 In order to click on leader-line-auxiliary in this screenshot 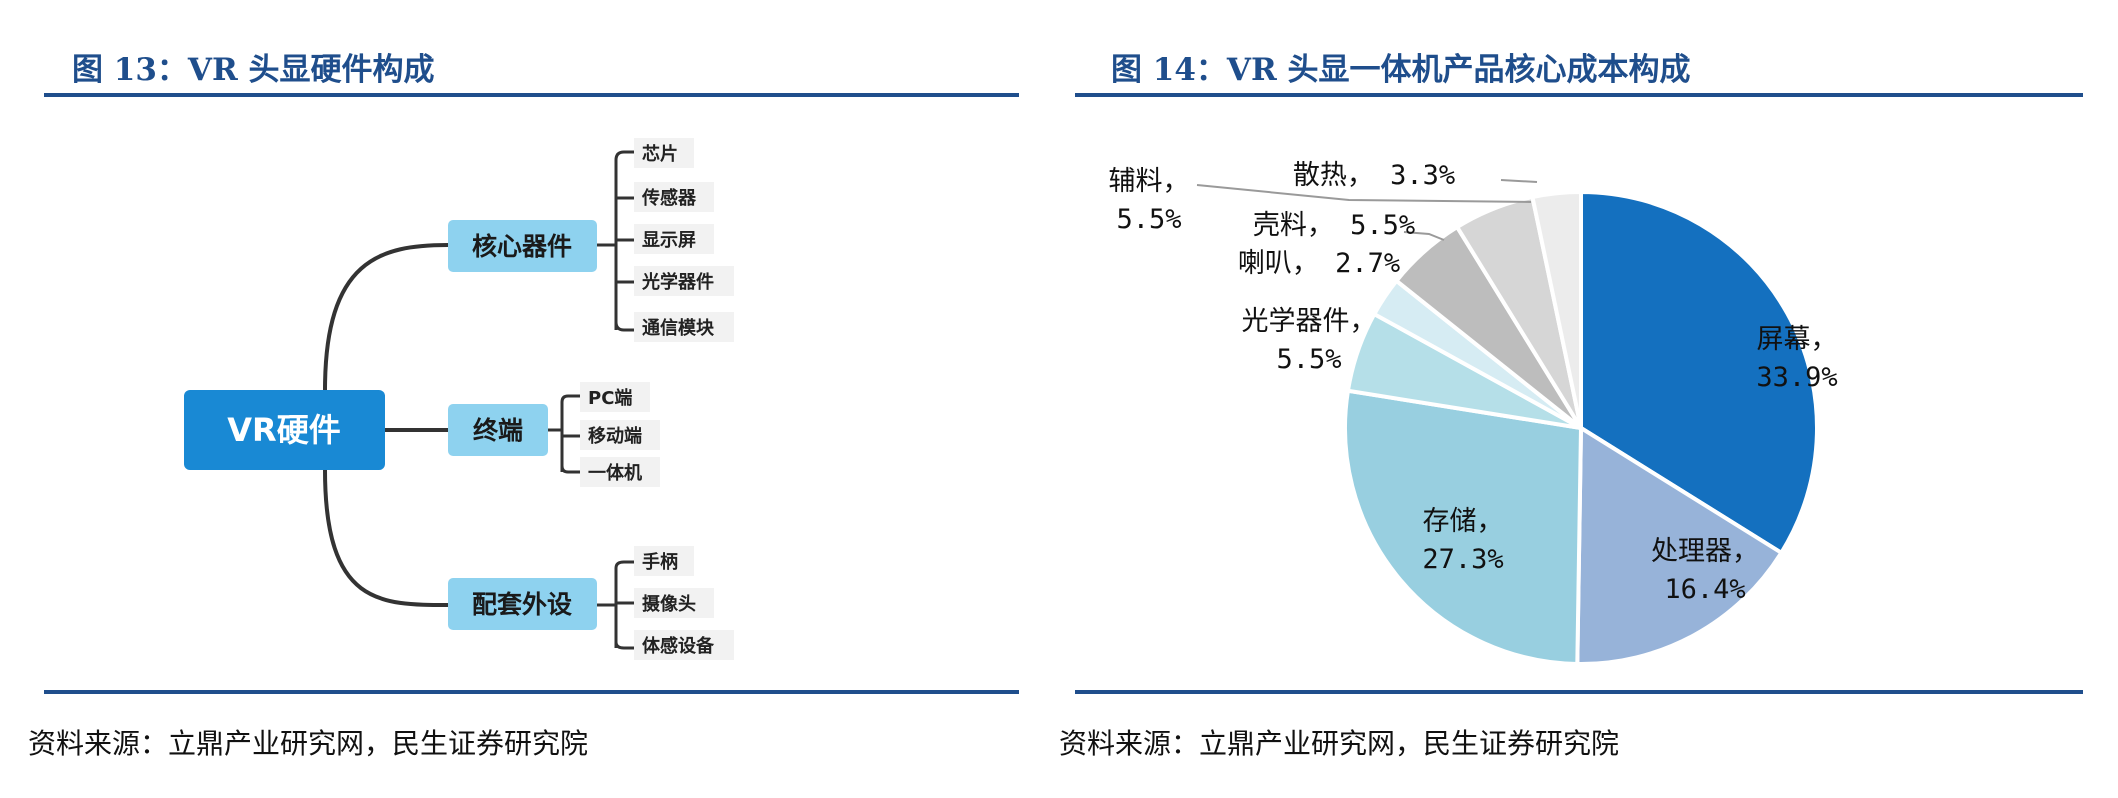, I will do `click(1364, 193)`.